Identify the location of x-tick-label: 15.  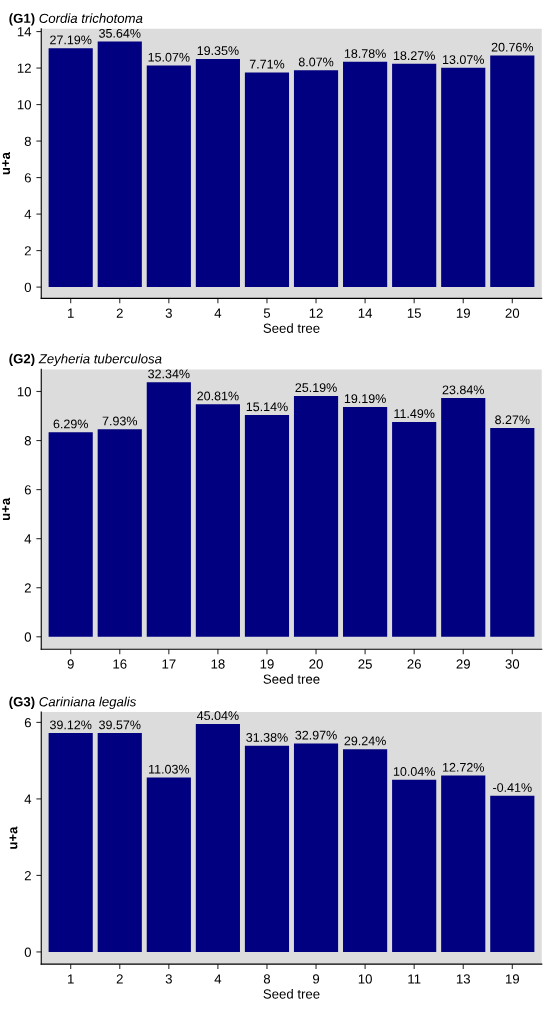
(414, 313).